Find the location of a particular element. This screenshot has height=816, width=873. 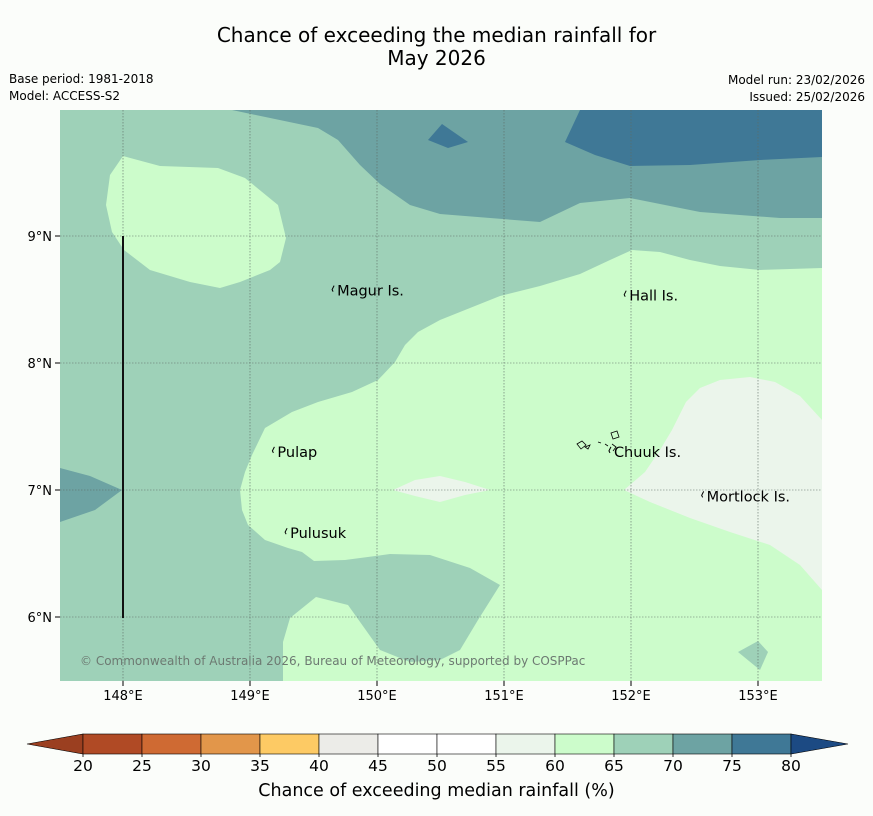

colorbar-tick-label: 40 is located at coordinates (319, 766).